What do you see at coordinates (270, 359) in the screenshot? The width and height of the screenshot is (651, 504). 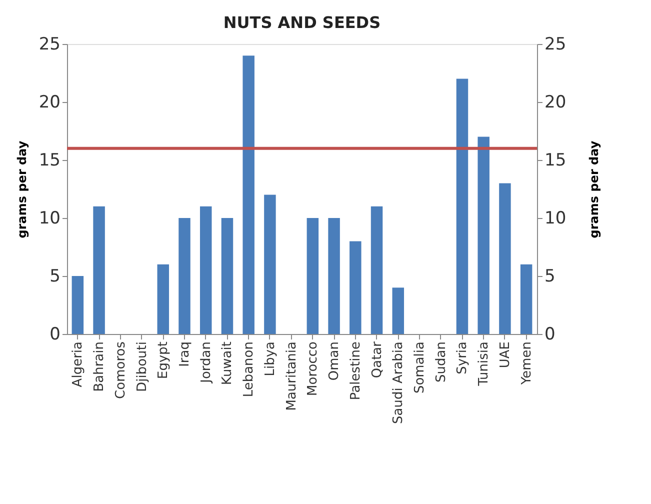 I see `x-tick-label: Libya` at bounding box center [270, 359].